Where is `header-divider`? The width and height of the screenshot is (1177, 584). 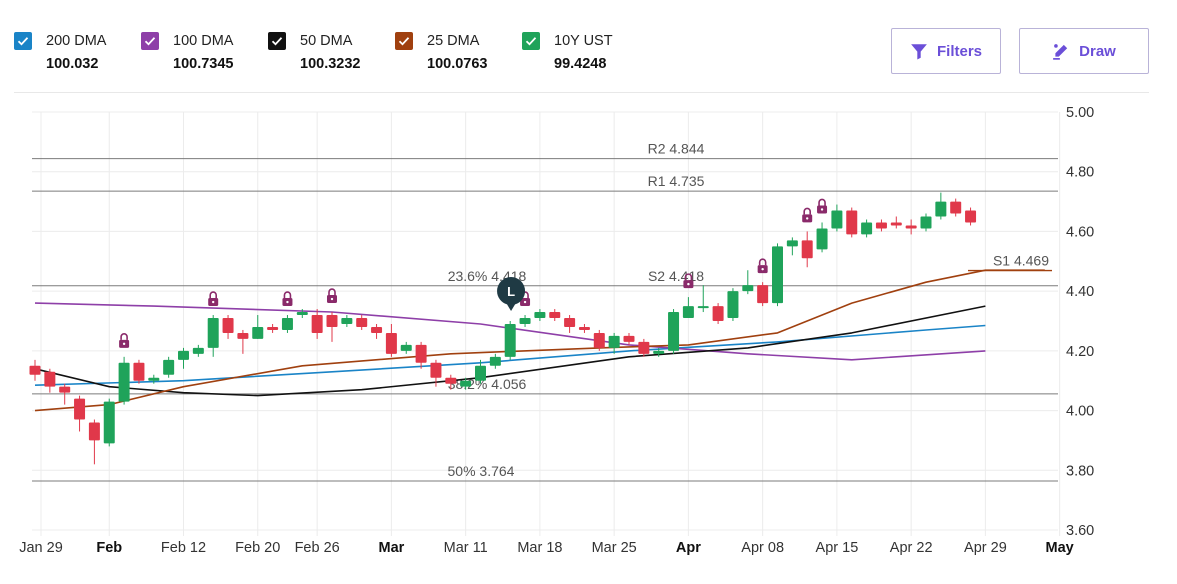
header-divider is located at coordinates (581, 92).